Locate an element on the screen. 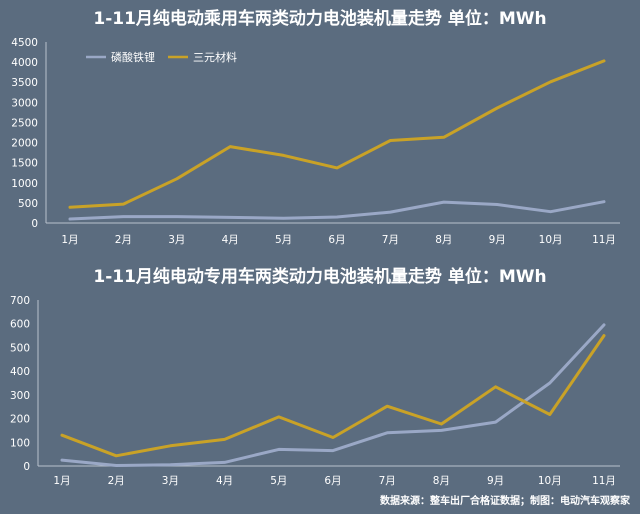  chart2-x-tick: 10月 is located at coordinates (550, 481).